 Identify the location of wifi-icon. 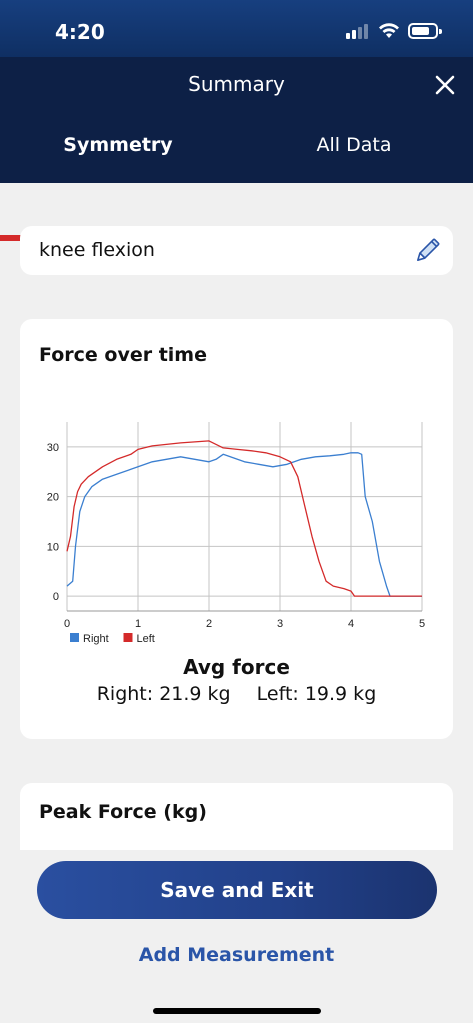
(389, 30).